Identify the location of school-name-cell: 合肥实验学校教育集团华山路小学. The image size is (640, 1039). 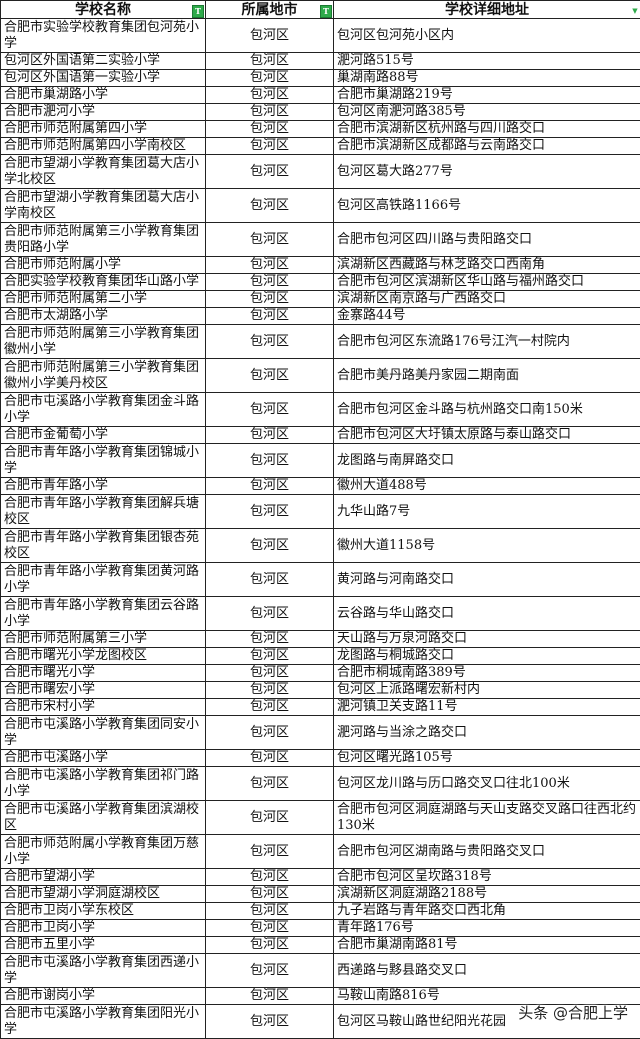
(103, 282).